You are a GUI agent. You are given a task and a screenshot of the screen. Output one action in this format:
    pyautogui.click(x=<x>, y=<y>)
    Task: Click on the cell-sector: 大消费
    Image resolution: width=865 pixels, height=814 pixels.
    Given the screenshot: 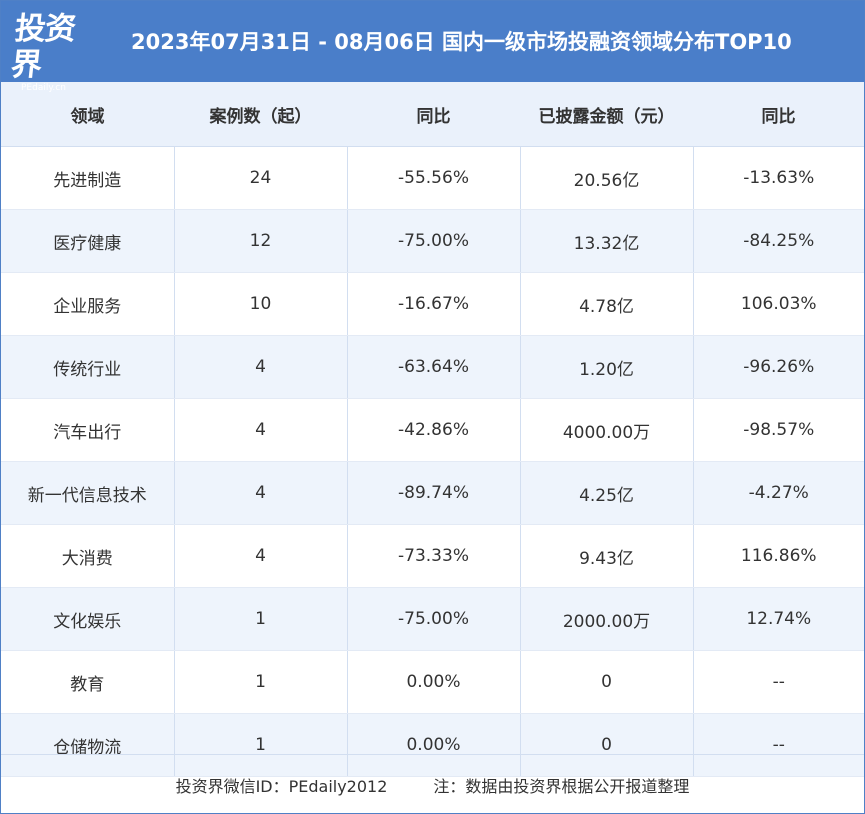 What is the action you would take?
    pyautogui.click(x=88, y=556)
    